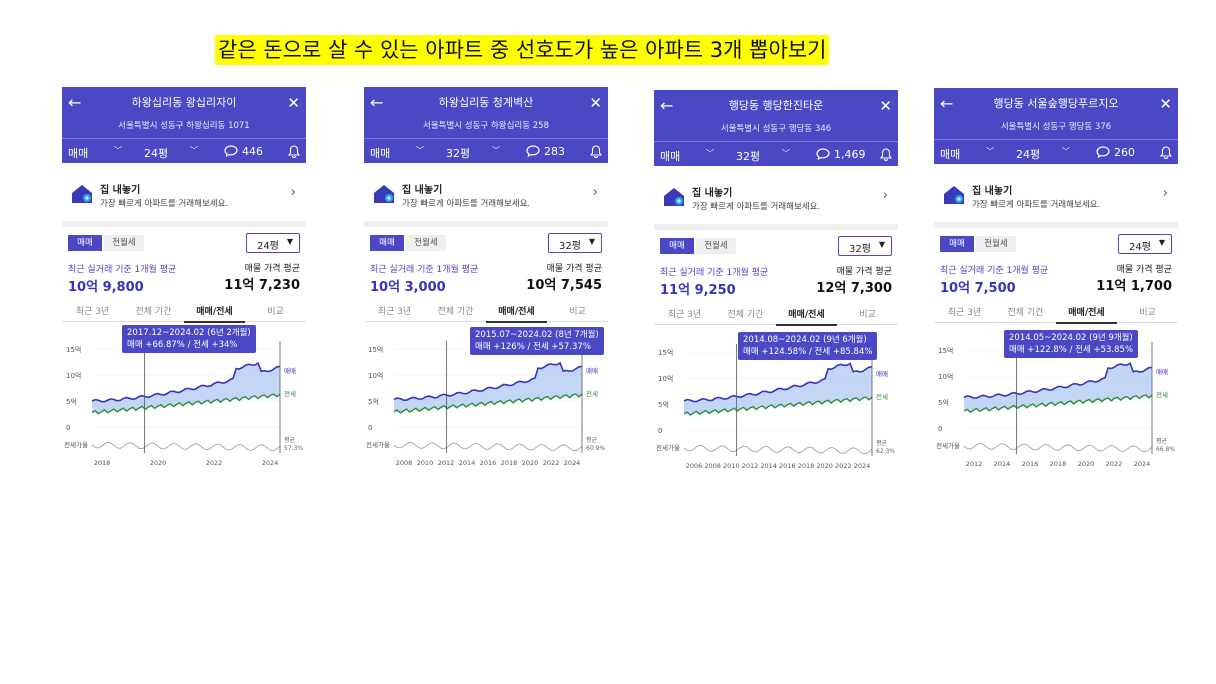  I want to click on x-tick-label: 2014, so click(467, 463).